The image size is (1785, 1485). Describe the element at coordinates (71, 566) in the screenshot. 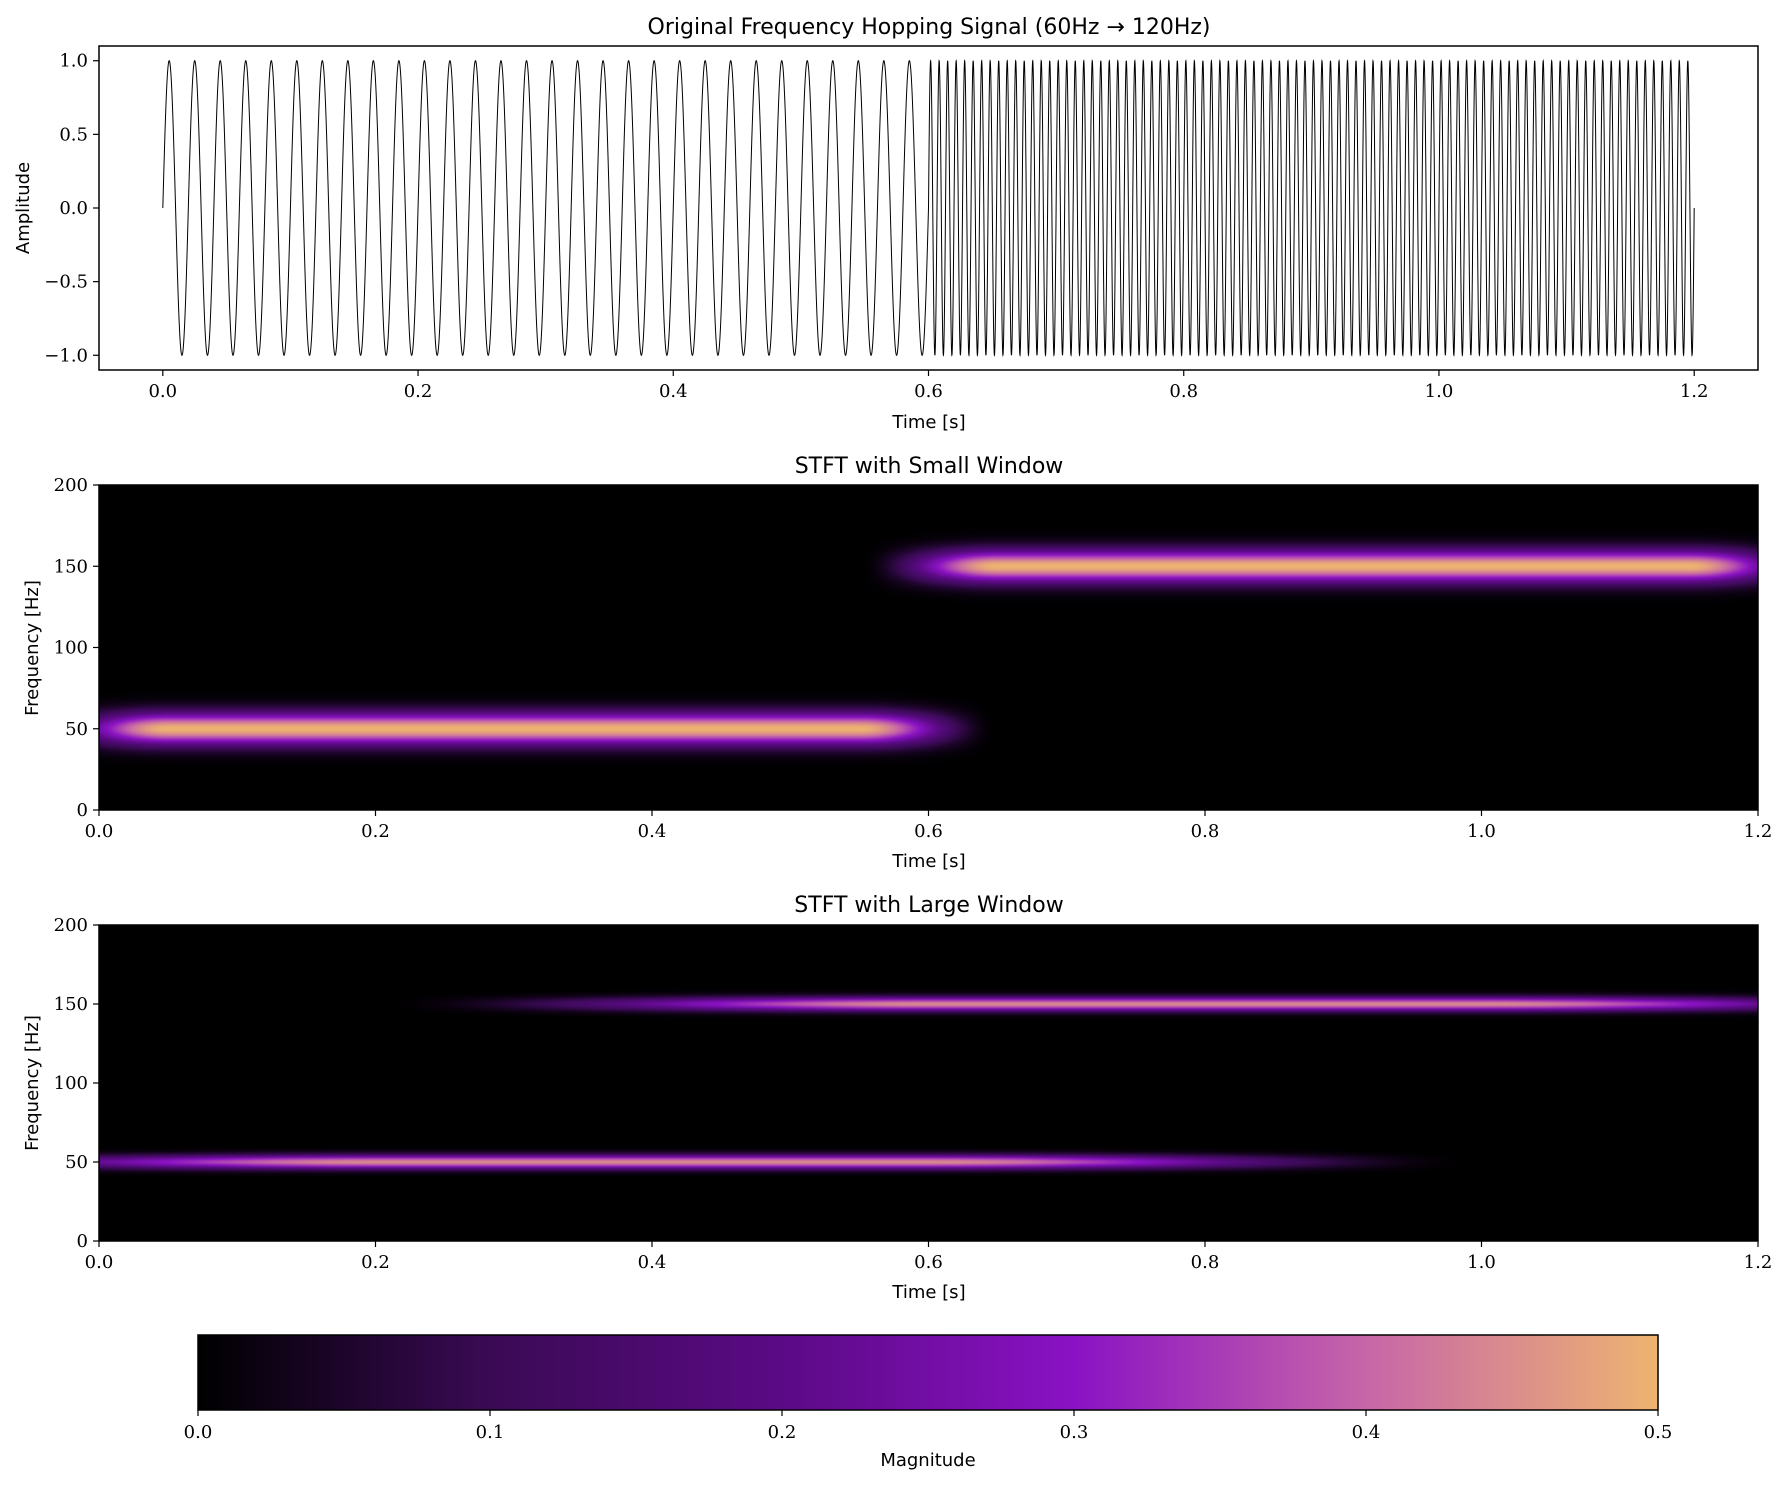

I see `stft-small-y-tick-label: 150` at that location.